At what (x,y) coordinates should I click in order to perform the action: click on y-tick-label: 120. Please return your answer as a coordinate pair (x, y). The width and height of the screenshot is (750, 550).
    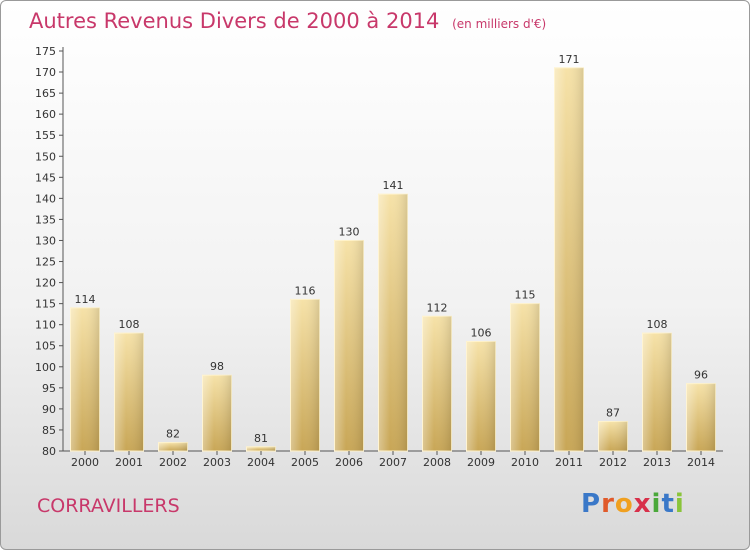
    Looking at the image, I should click on (45, 283).